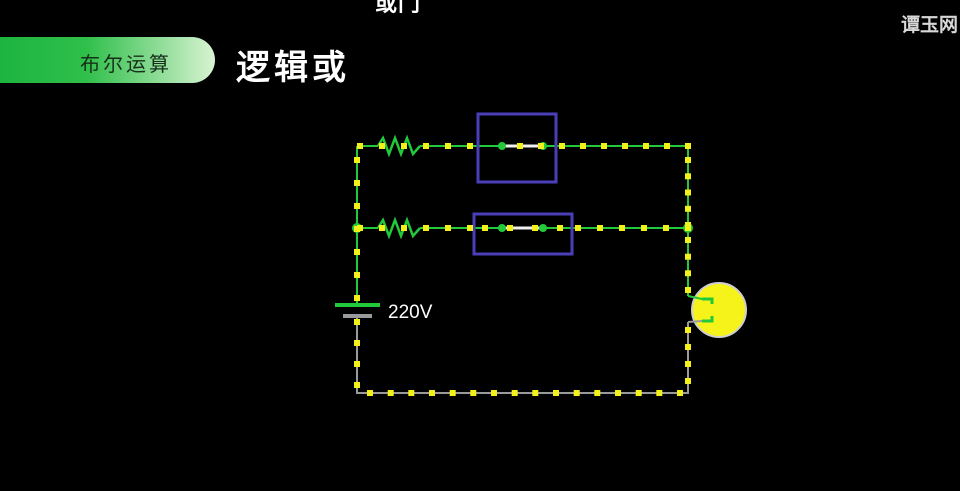 Image resolution: width=960 pixels, height=491 pixels. What do you see at coordinates (398, 8) in the screenshot?
I see `page-heading-cut: 或门` at bounding box center [398, 8].